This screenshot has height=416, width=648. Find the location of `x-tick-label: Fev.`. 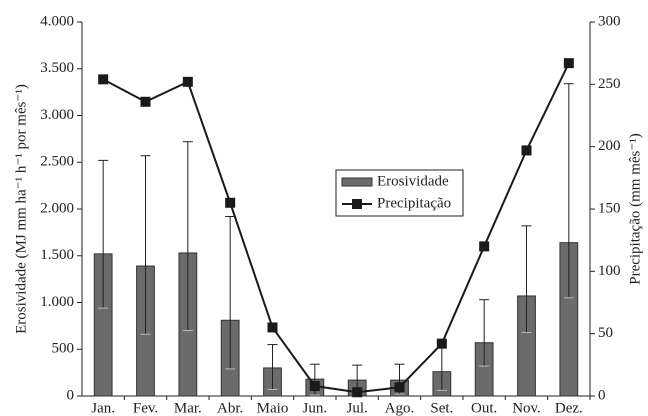

x-tick-label: Fev. is located at coordinates (145, 408).